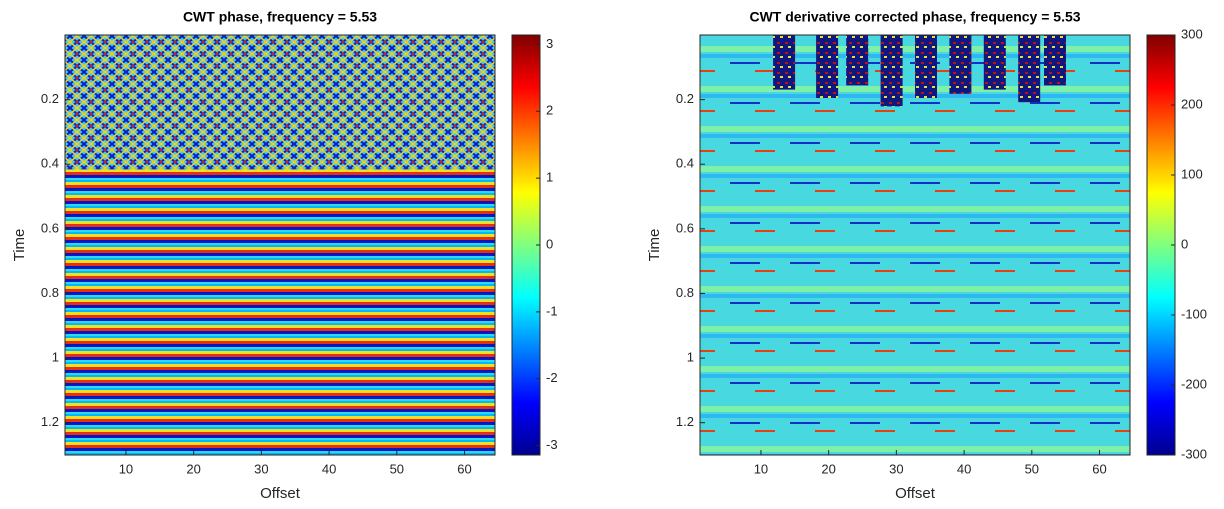 The image size is (1224, 509). I want to click on colorbar-tick-label: 2, so click(549, 110).